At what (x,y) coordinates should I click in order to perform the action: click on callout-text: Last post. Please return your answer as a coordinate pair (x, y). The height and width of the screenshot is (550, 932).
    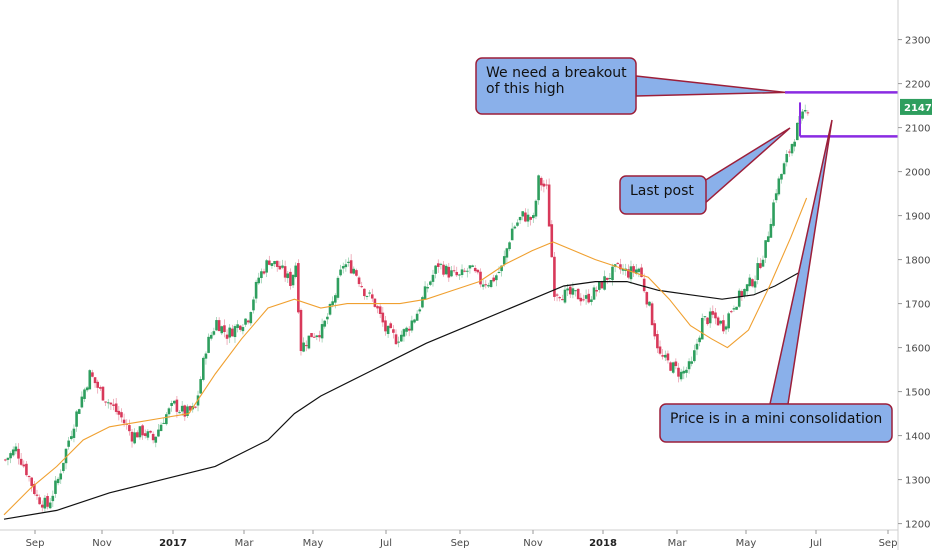
    Looking at the image, I should click on (662, 191).